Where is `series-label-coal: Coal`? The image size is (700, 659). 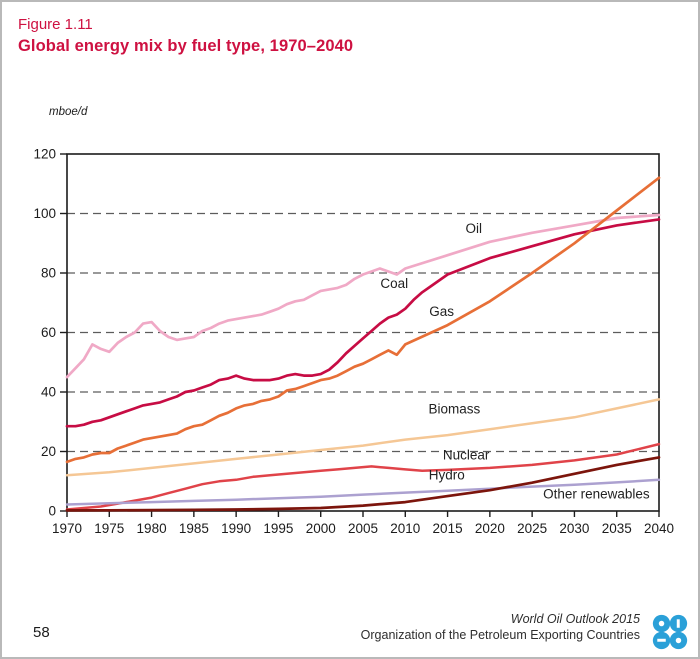
series-label-coal: Coal is located at coordinates (394, 283).